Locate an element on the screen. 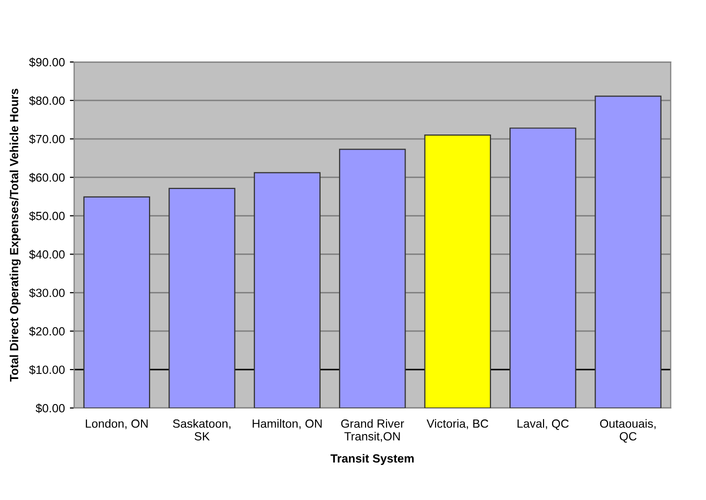  y-tick-label: $50.00 is located at coordinates (47, 216).